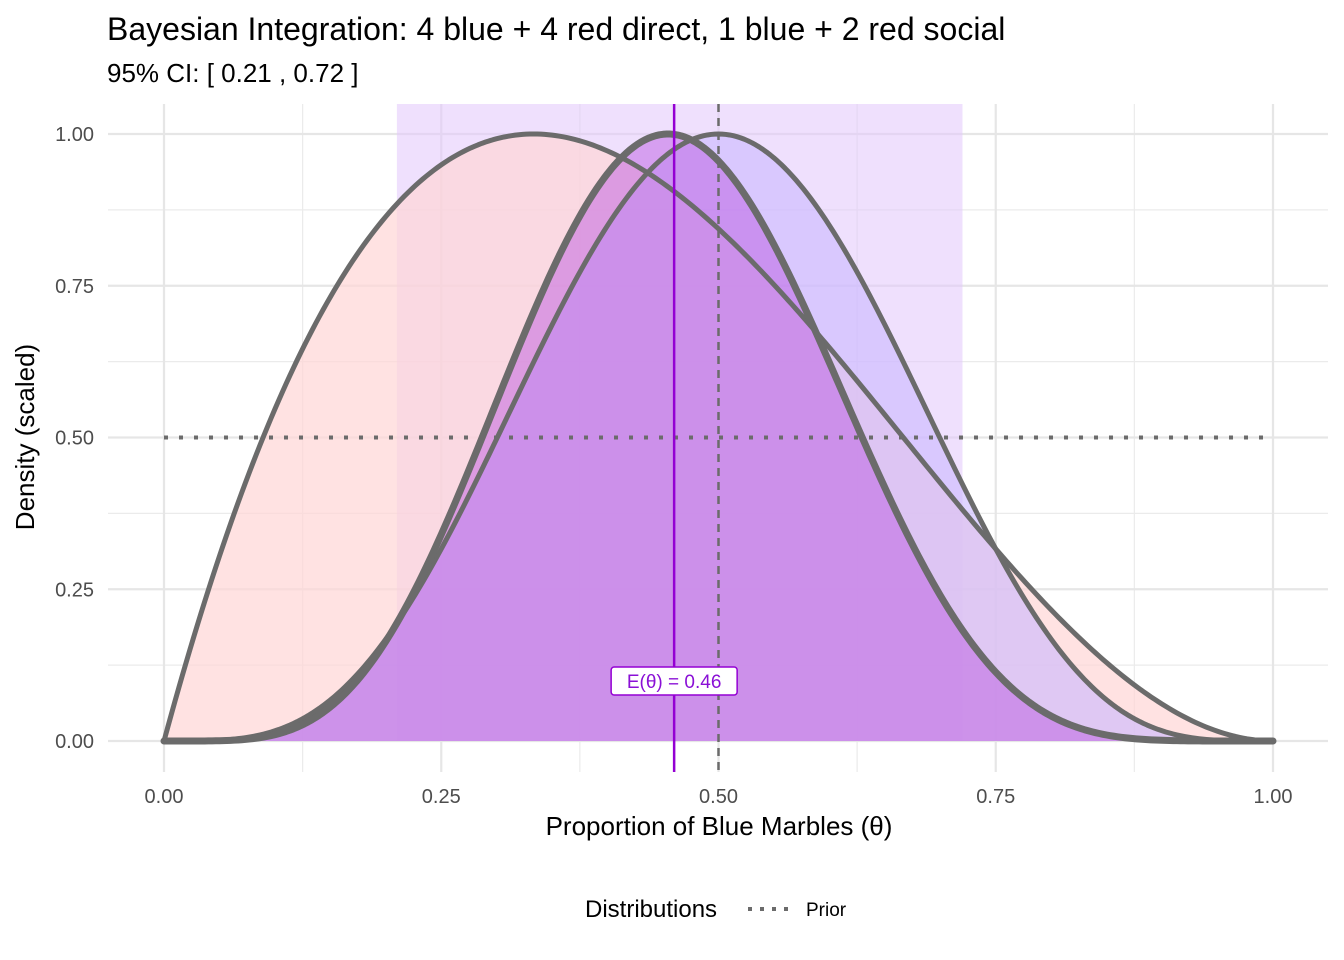 This screenshot has height=960, width=1344. I want to click on x-tick-label: 1.00, so click(1273, 797).